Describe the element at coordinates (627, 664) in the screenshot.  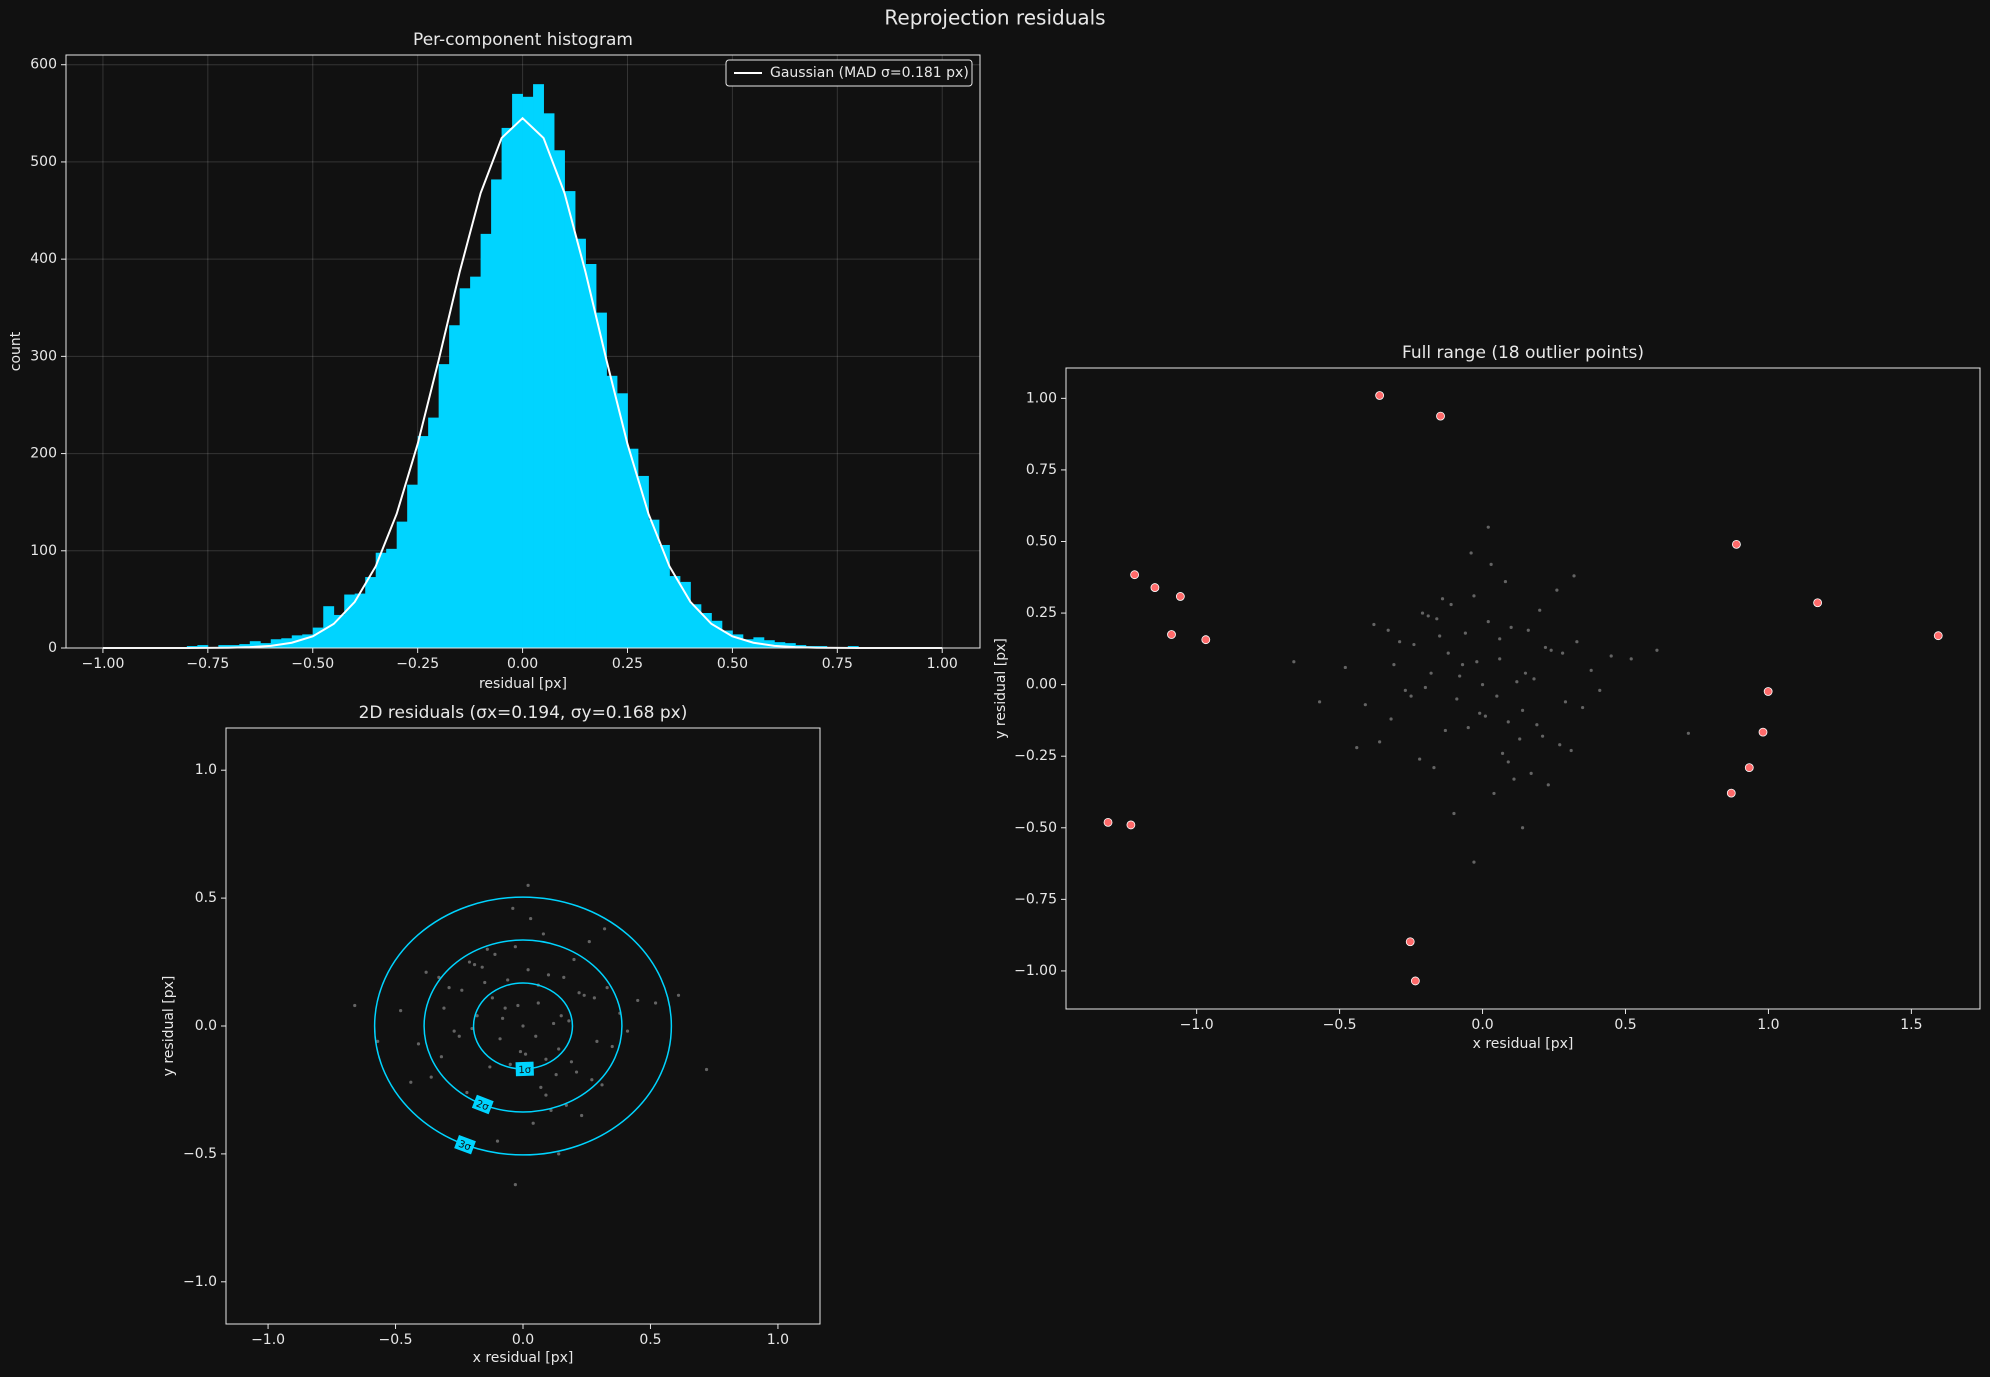
I see `x-tick-label: 0.25` at that location.